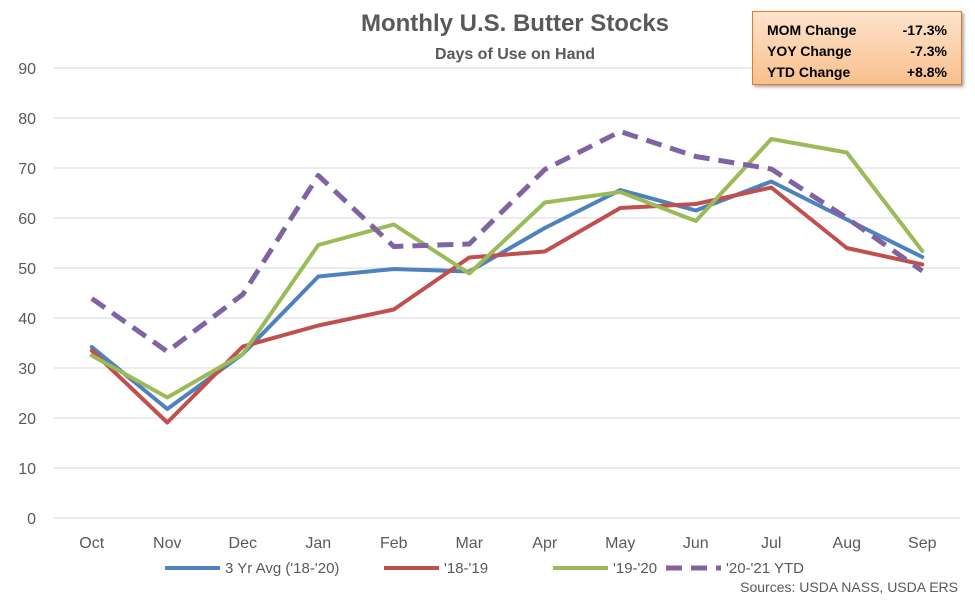 The width and height of the screenshot is (975, 601). Describe the element at coordinates (507, 543) in the screenshot. I see `x-axis-tick-labels: Oct Nov Dec Jan Feb Mar Apr May Jun Jul Aug Sep` at that location.